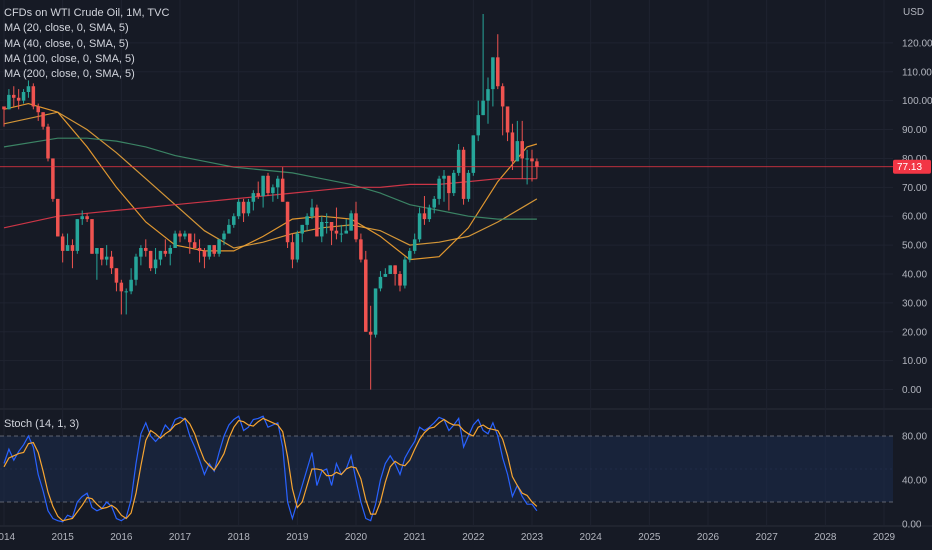  Describe the element at coordinates (532, 537) in the screenshot. I see `time-tick-label: 2023` at that location.